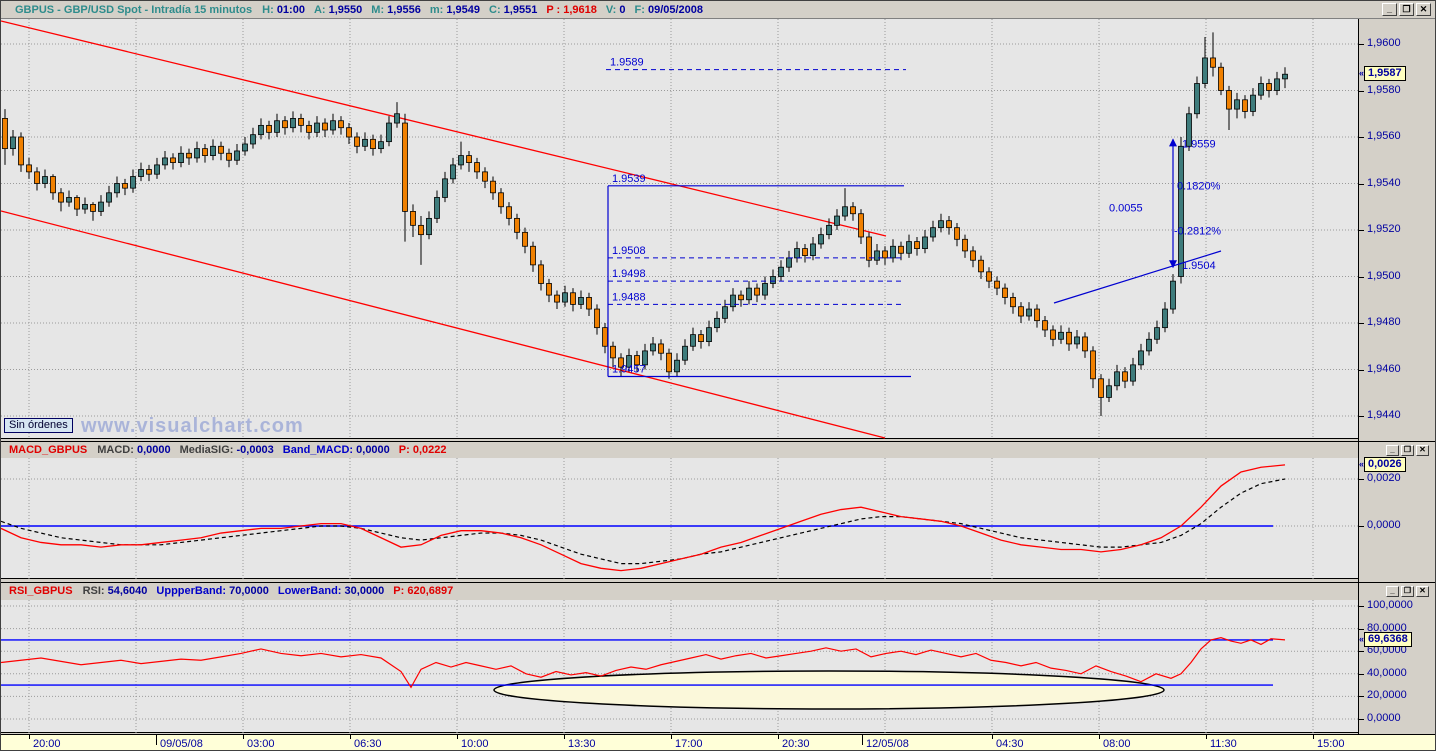 The height and width of the screenshot is (751, 1436). Describe the element at coordinates (629, 297) in the screenshot. I see `svg-text: 1.9488` at that location.